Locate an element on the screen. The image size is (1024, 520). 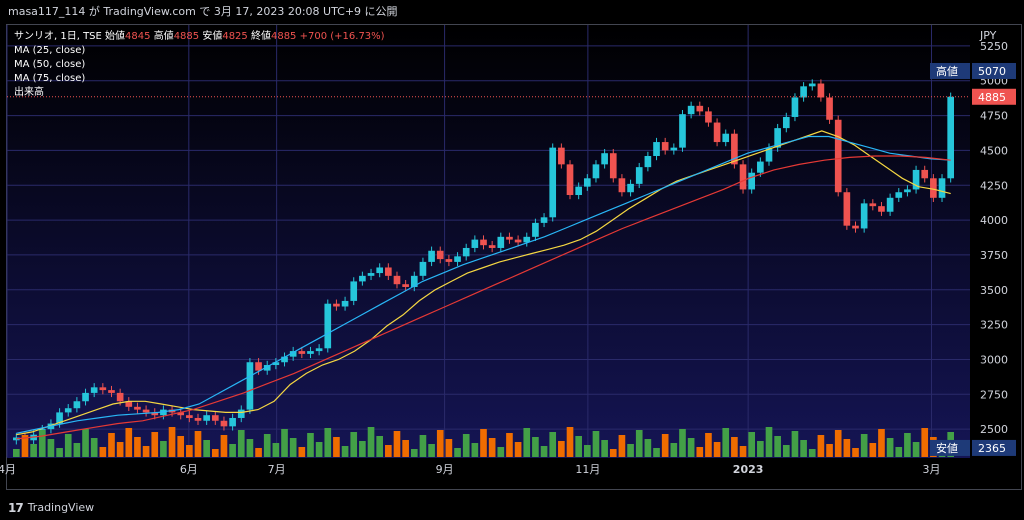
legend-ma25: MA (25, close) is located at coordinates (50, 50).